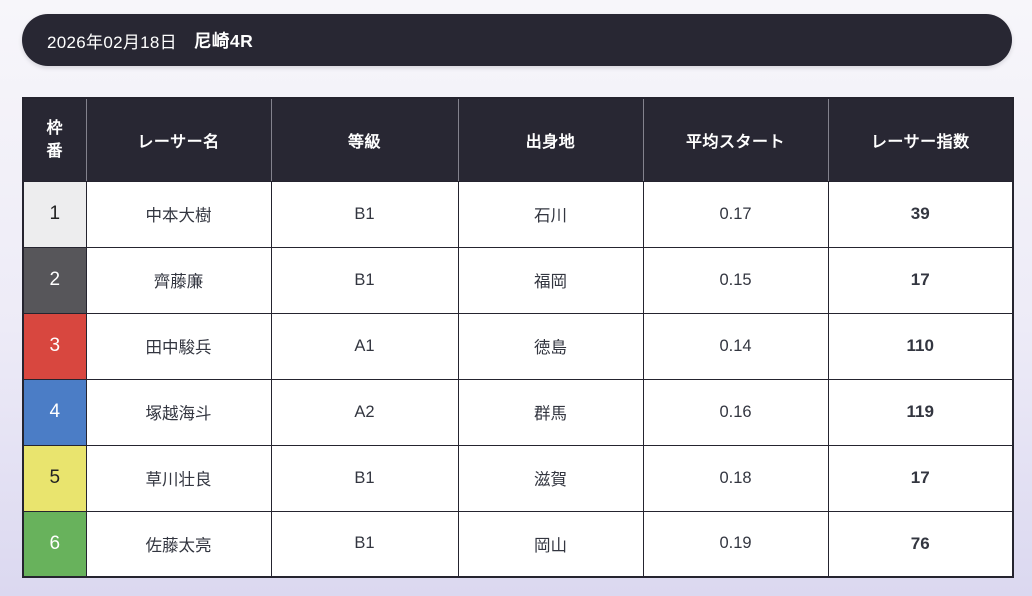 Image resolution: width=1032 pixels, height=596 pixels. Describe the element at coordinates (54, 140) in the screenshot. I see `col-header-frame: 枠番` at that location.